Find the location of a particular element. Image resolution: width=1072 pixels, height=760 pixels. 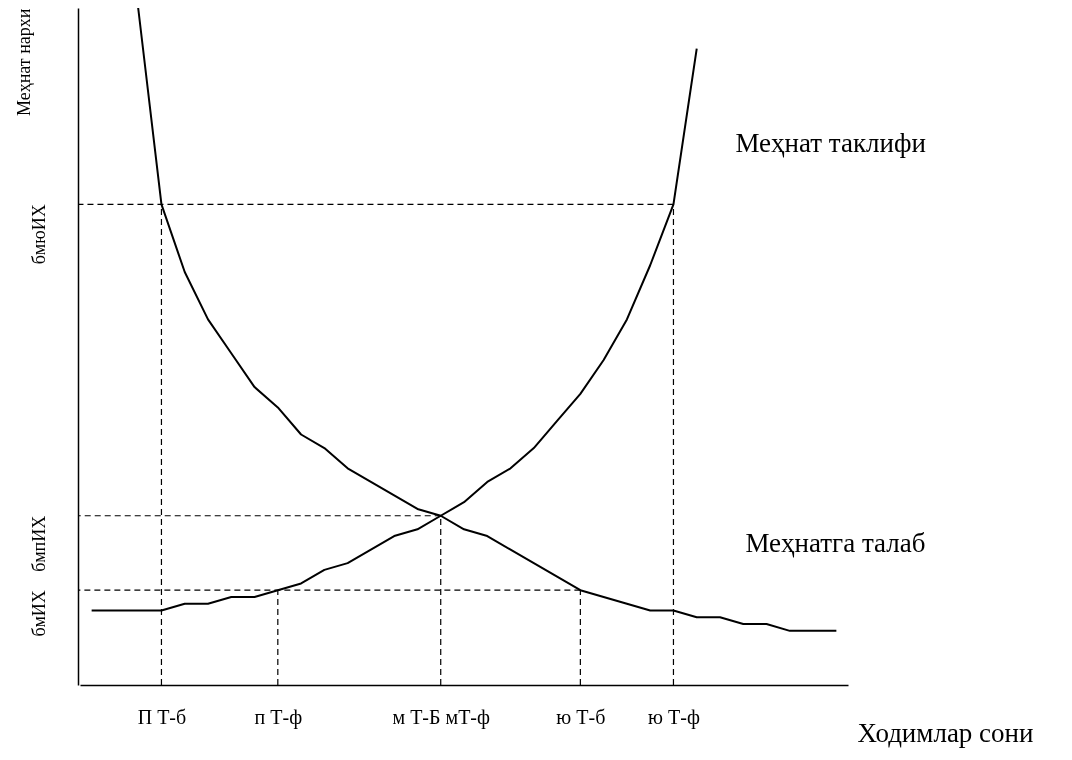

ref-line-label: бмпИХ is located at coordinates (39, 543).